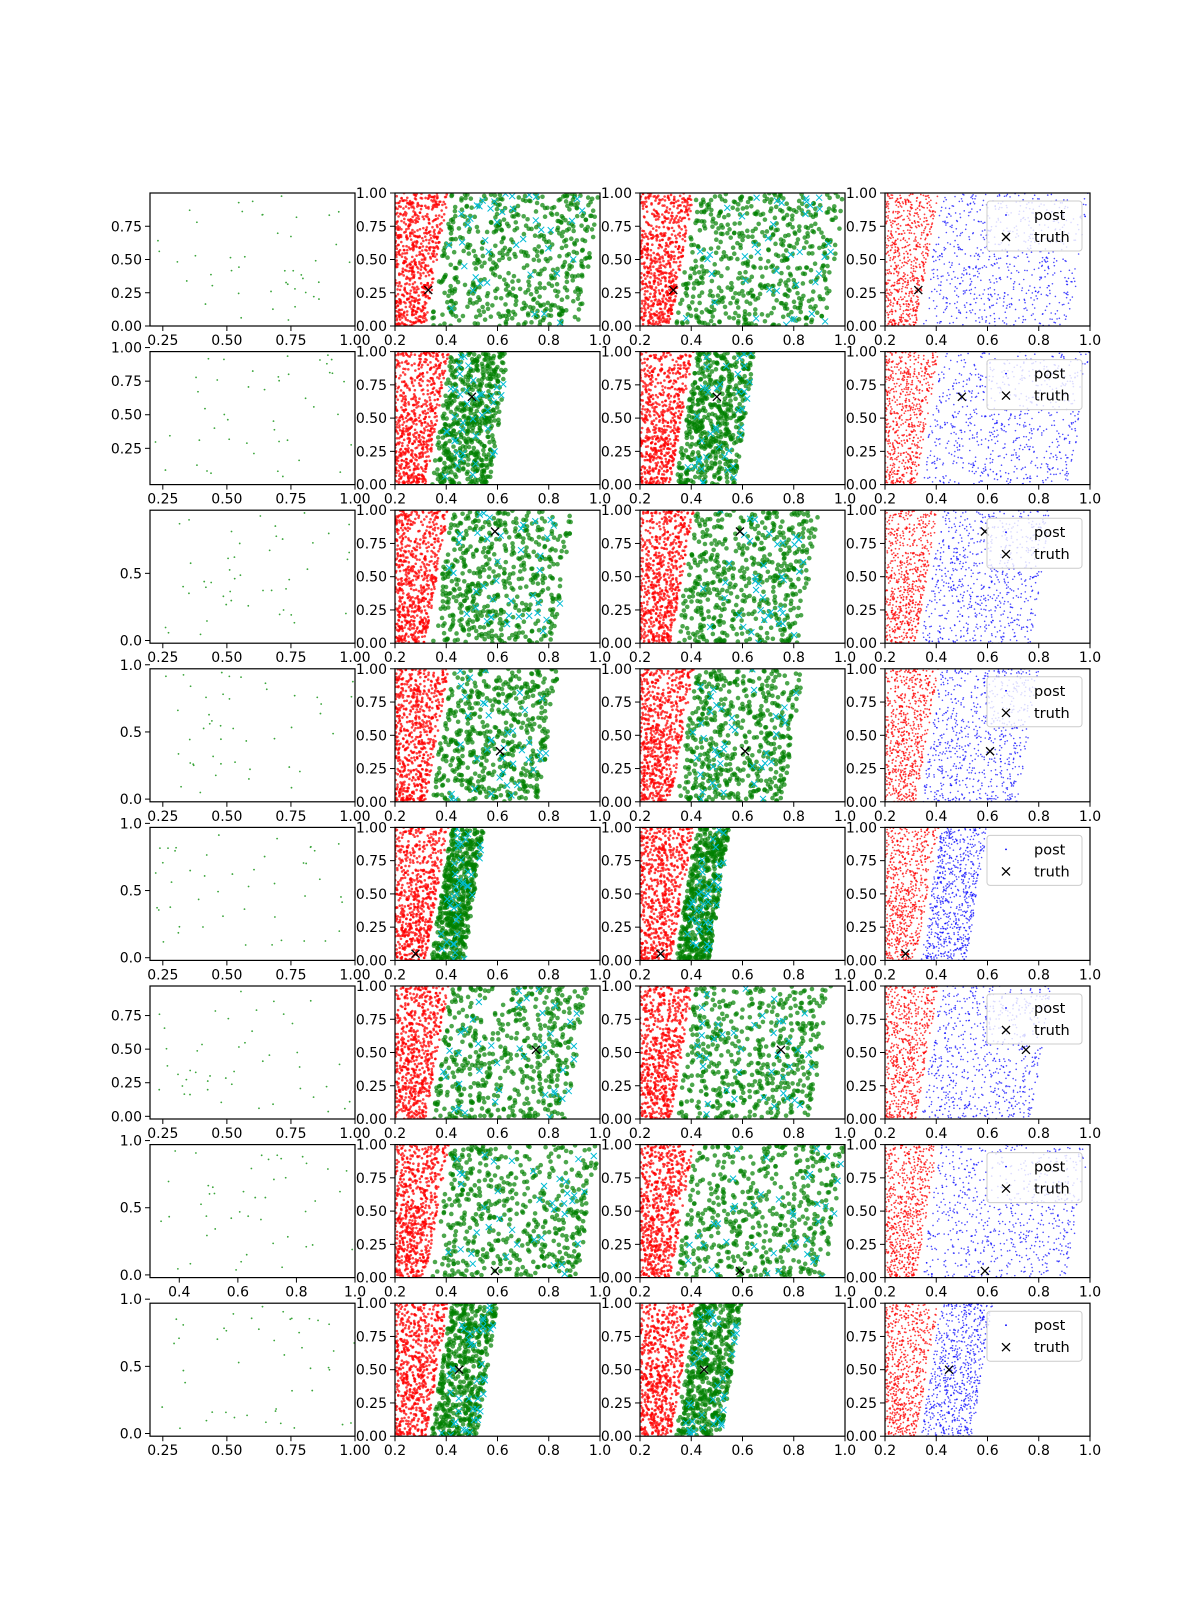 This screenshot has height=1600, width=1200. I want to click on y-tick-label: 0.25, so click(126, 294).